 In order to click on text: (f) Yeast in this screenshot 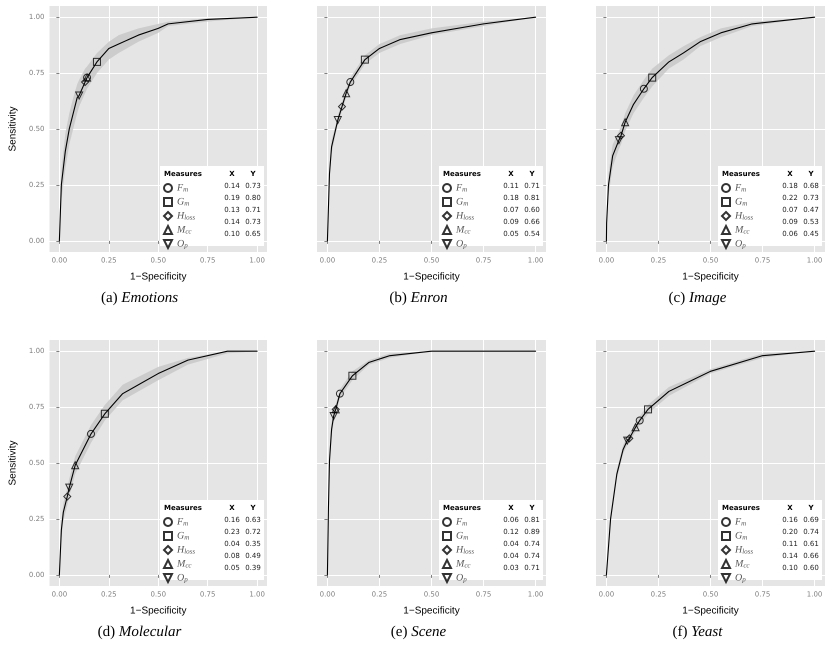, I will do `click(698, 632)`.